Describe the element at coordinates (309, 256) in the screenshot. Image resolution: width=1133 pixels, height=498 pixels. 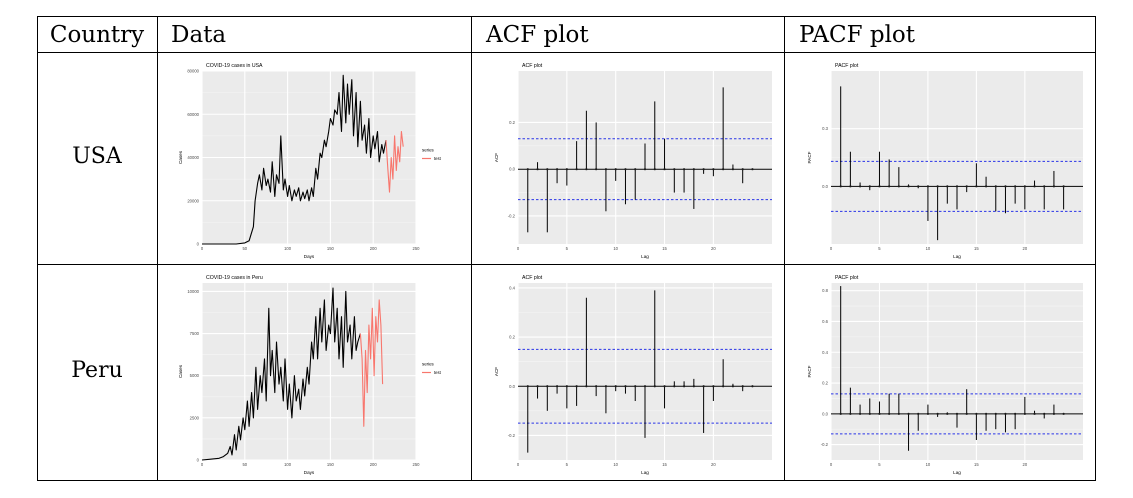
I see `x-axis-label: Days` at that location.